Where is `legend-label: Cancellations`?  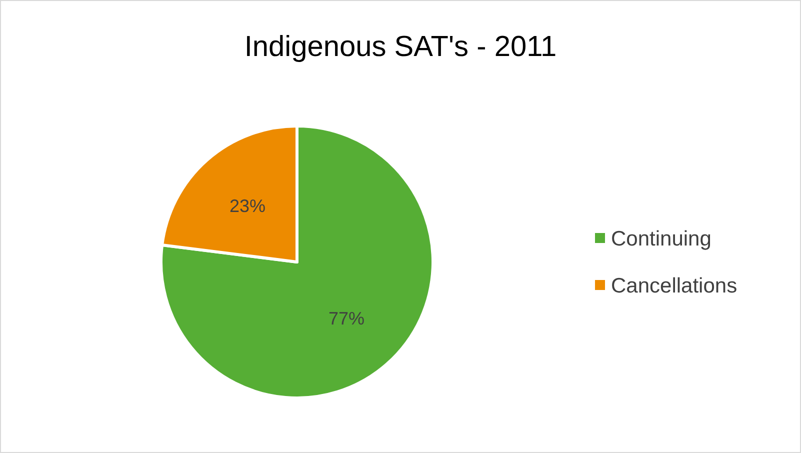 legend-label: Cancellations is located at coordinates (674, 286).